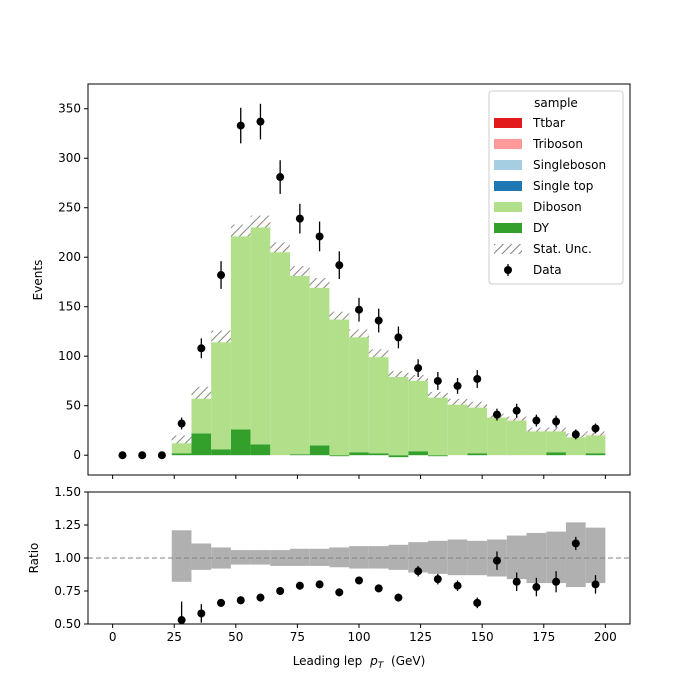 The width and height of the screenshot is (700, 700). I want to click on ratio-unc-band, so click(388, 555).